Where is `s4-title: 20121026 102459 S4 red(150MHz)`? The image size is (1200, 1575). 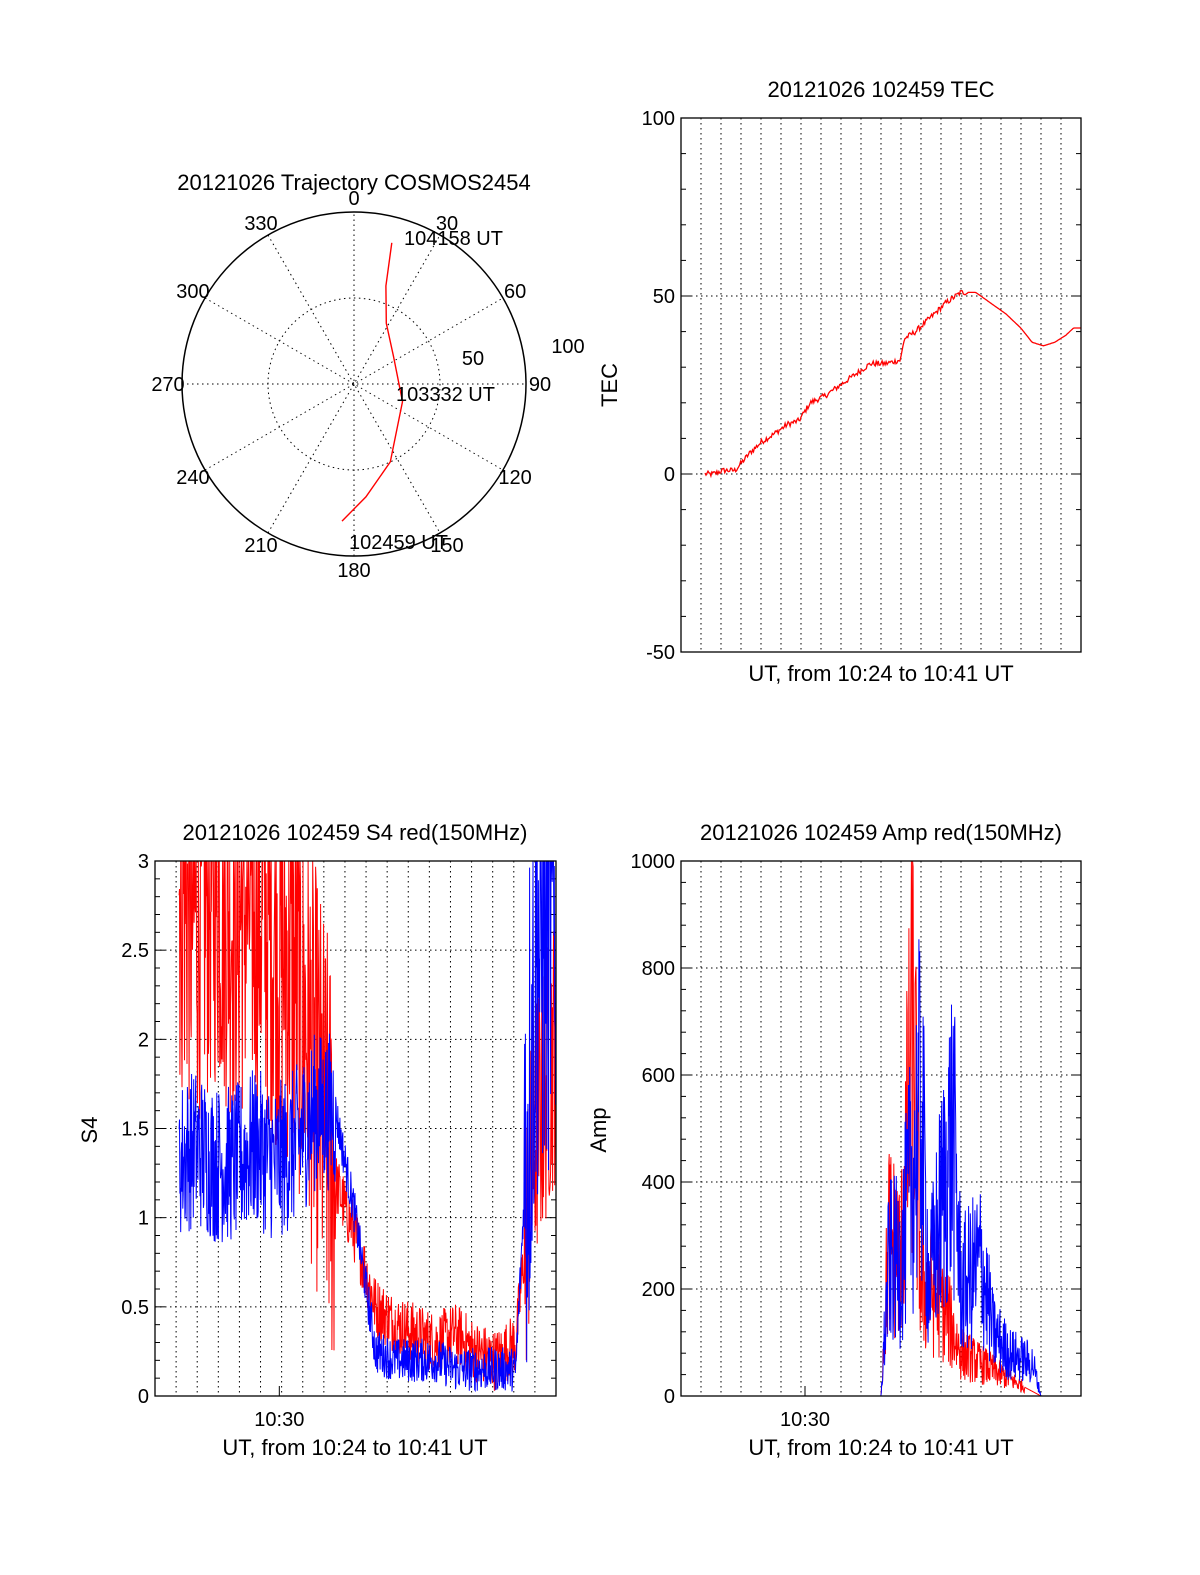
s4-title: 20121026 102459 S4 red(150MHz) is located at coordinates (355, 832).